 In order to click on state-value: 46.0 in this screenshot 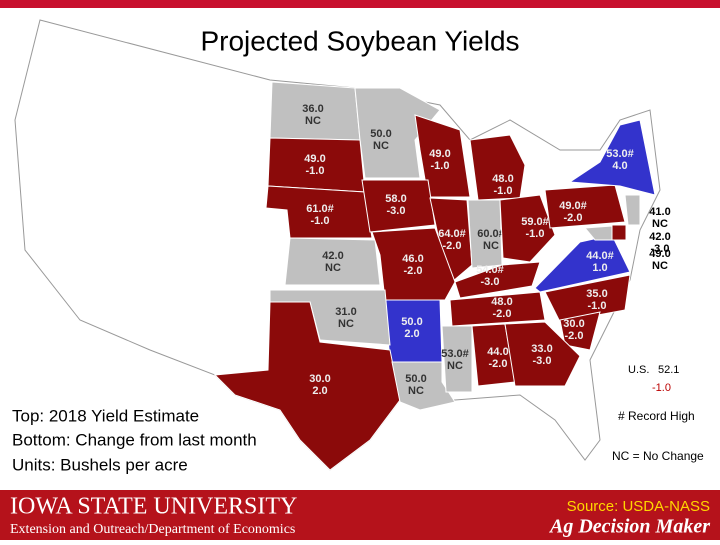, I will do `click(412, 259)`.